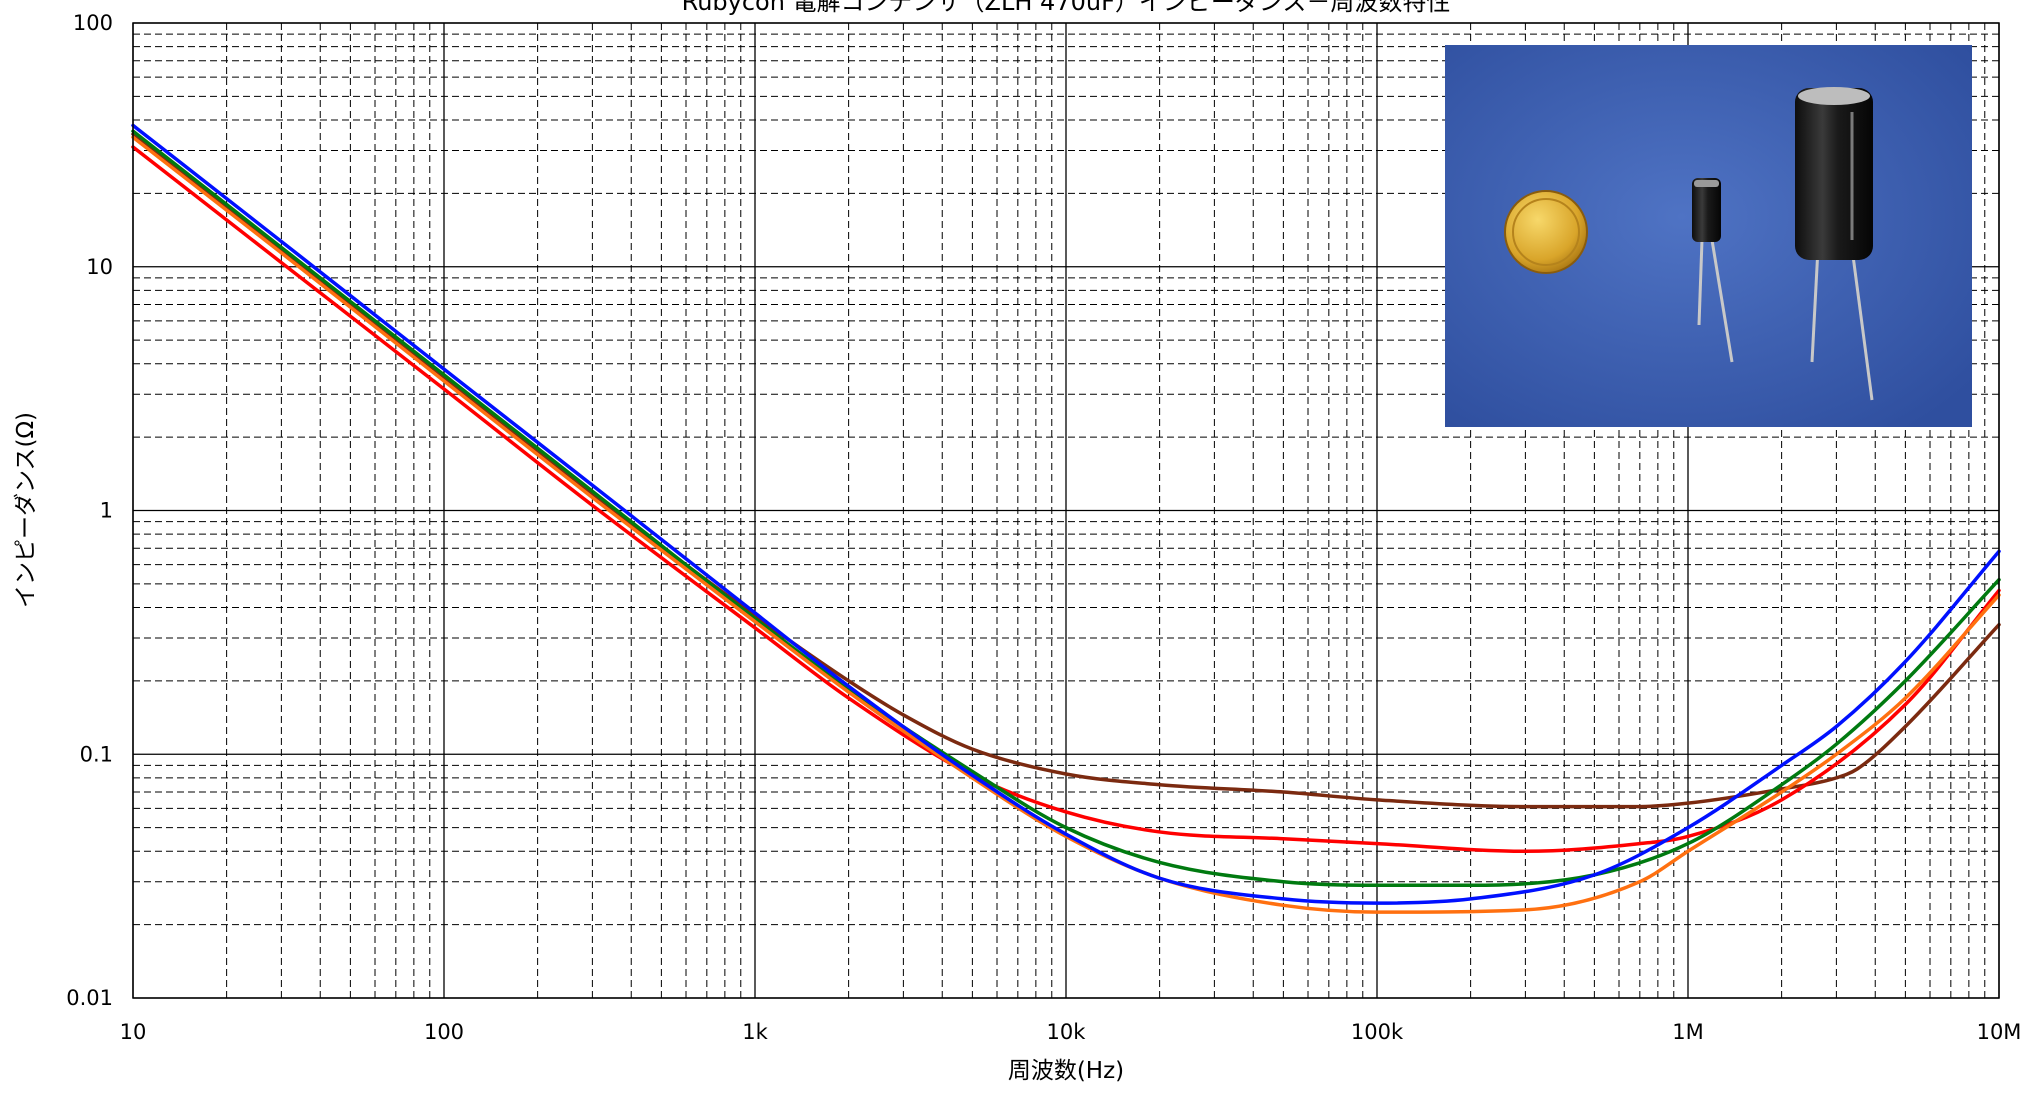 The image size is (2035, 1094). Describe the element at coordinates (1687, 1032) in the screenshot. I see `x-tick-label: 1M` at that location.